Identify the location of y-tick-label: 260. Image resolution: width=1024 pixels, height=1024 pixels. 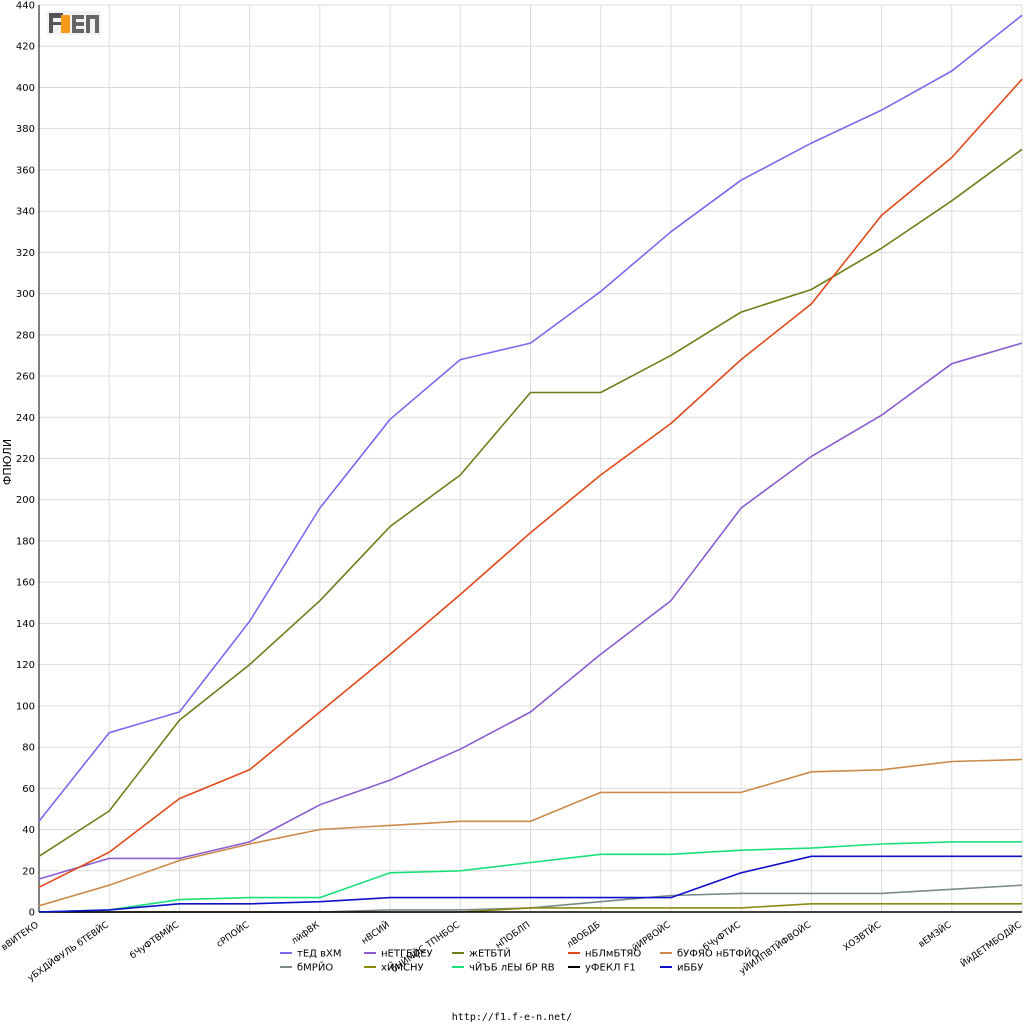
(25, 377).